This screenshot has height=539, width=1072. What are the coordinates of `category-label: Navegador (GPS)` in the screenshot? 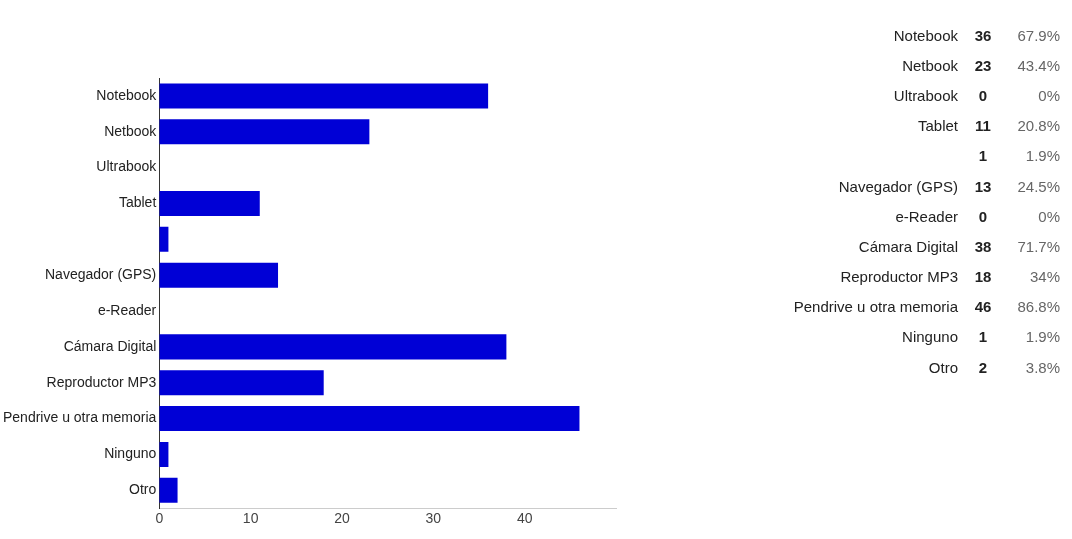 It's located at (897, 186).